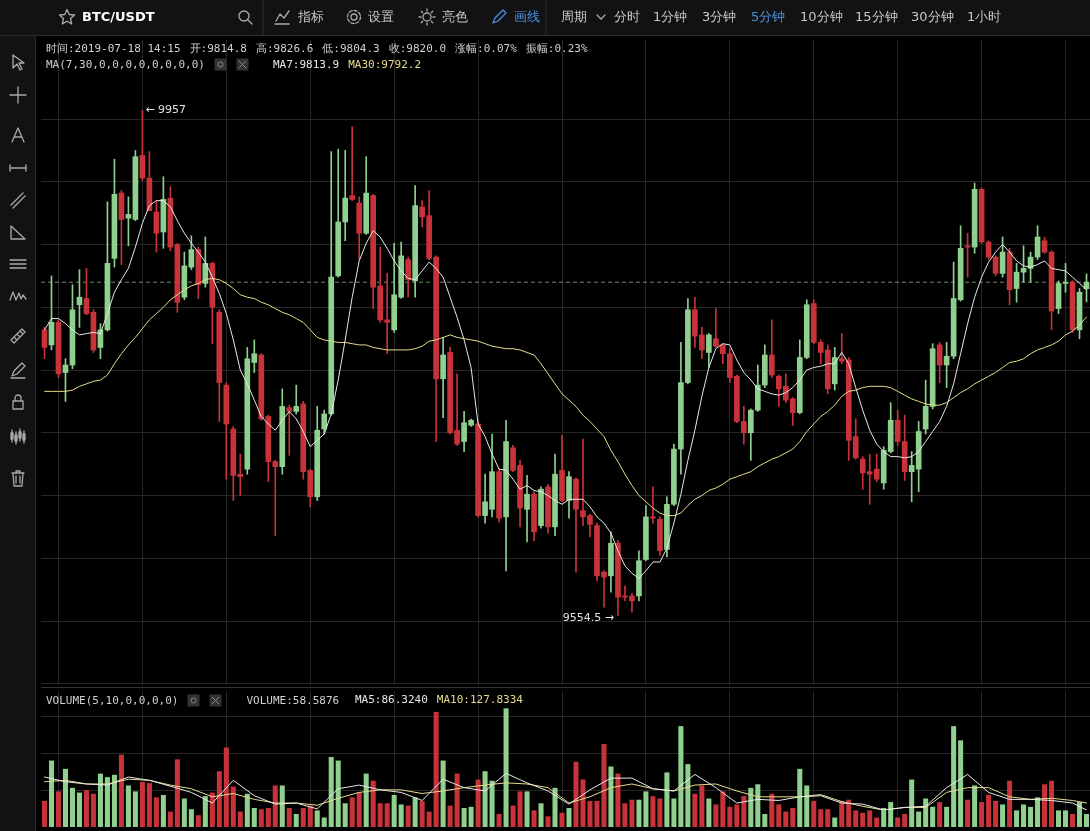 The height and width of the screenshot is (831, 1090). I want to click on text: 5分钟, so click(768, 17).